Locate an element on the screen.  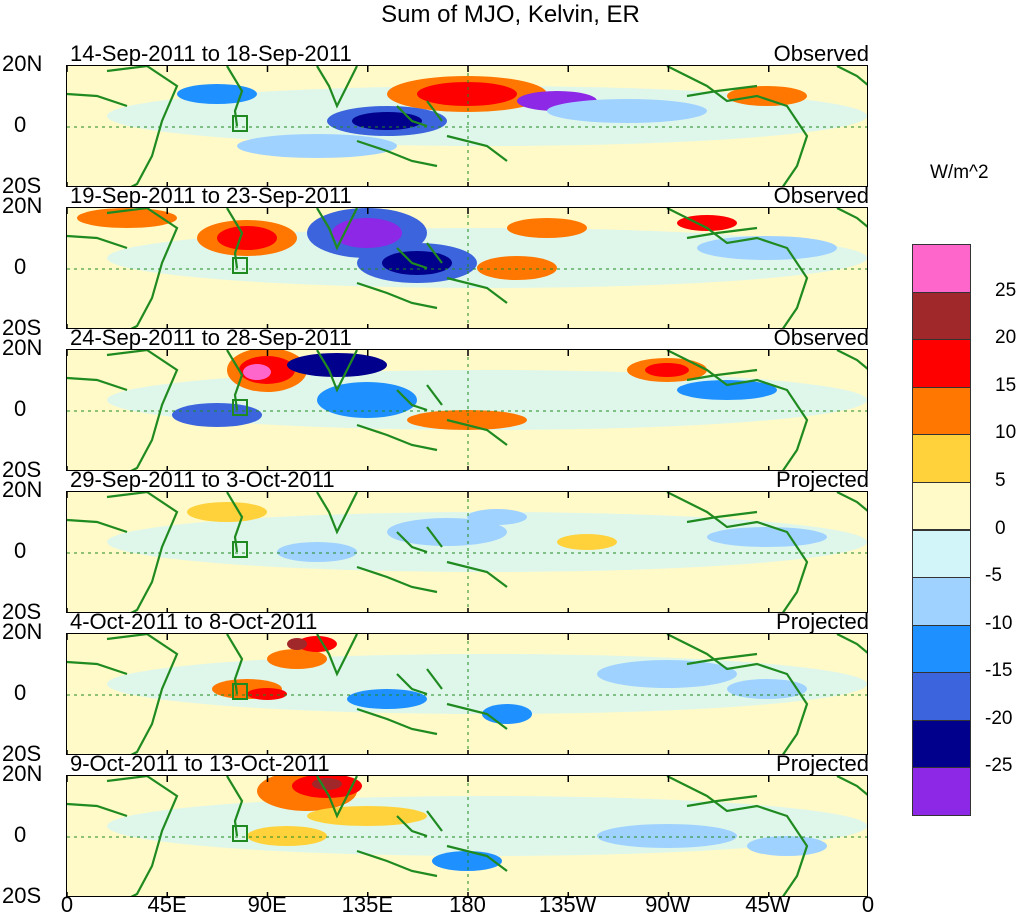
panel-period-label: 29-Sep-2011 to 3-Oct-2011 is located at coordinates (202, 479).